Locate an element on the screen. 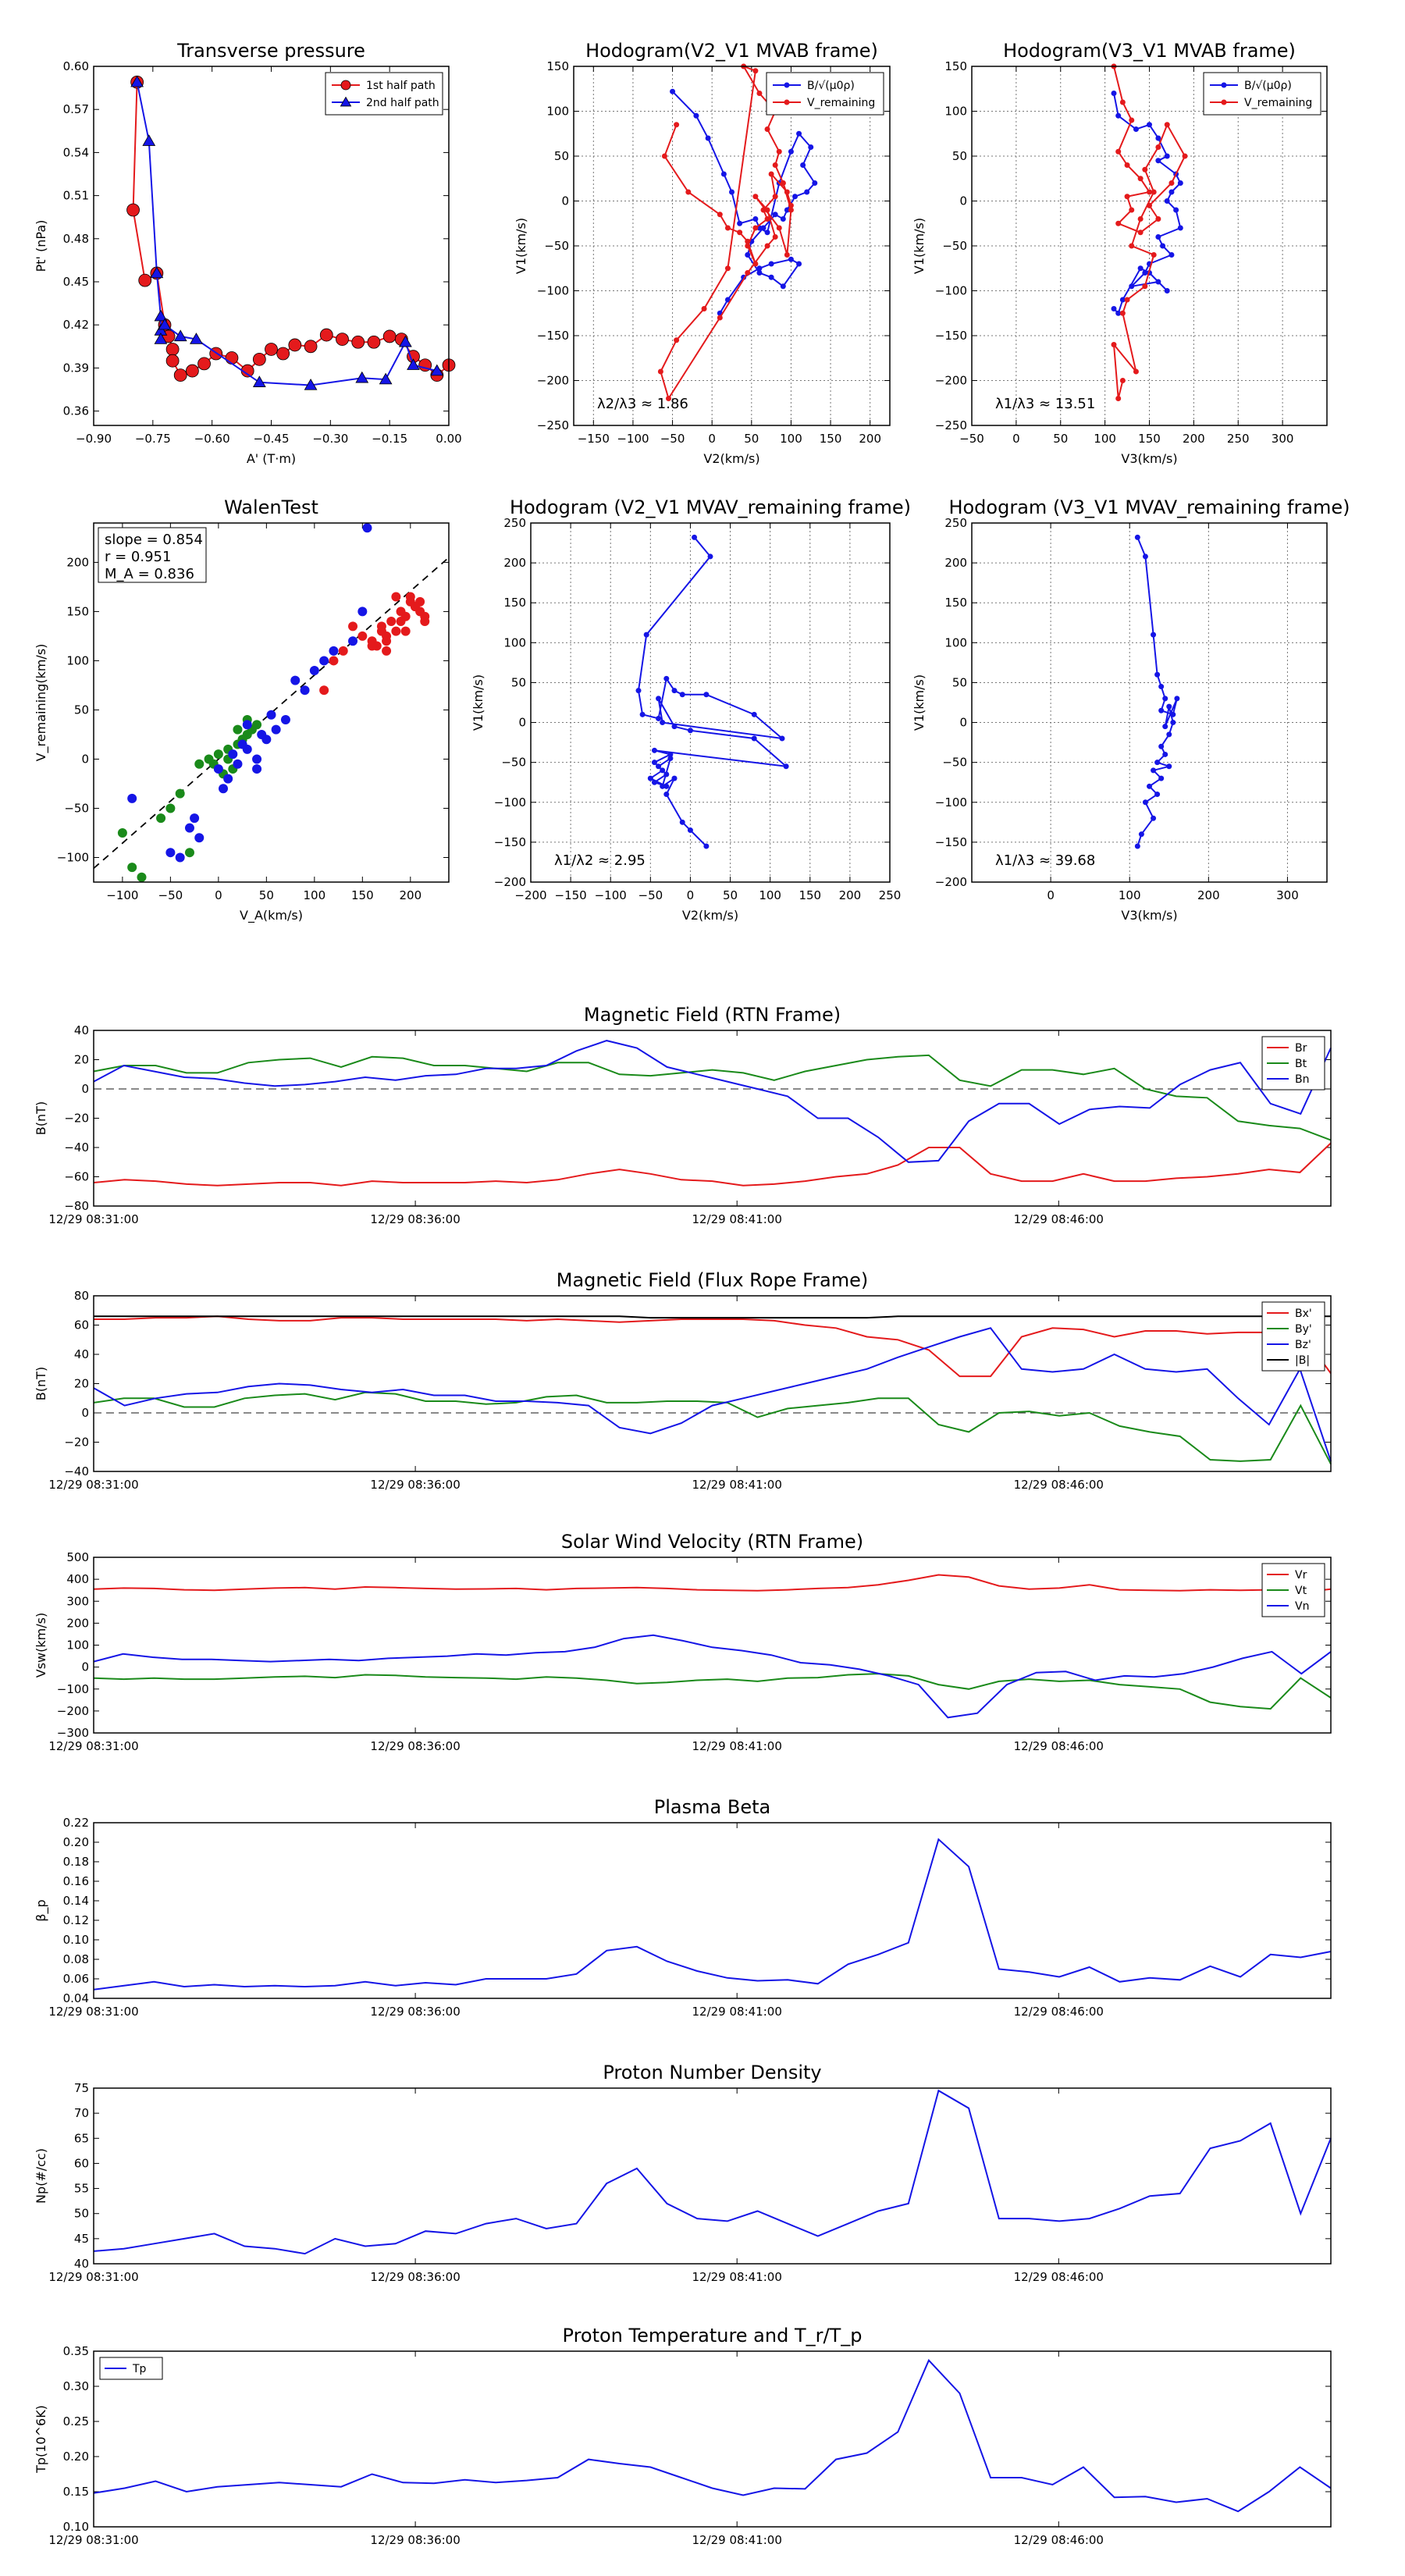 This screenshot has width=1405, height=2576. legend-label: Bt is located at coordinates (1301, 1064).